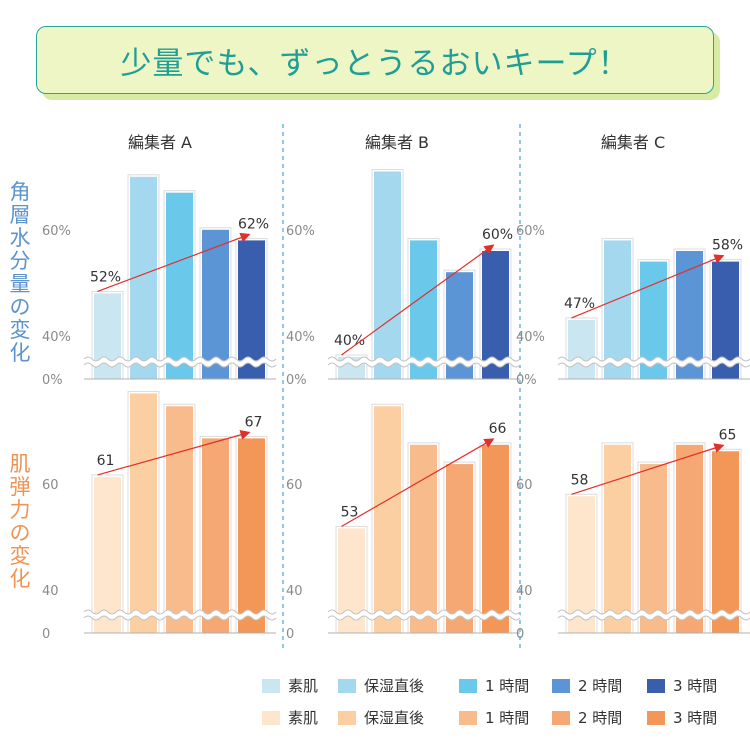 The width and height of the screenshot is (750, 750). I want to click on data-label: 58%, so click(727, 246).